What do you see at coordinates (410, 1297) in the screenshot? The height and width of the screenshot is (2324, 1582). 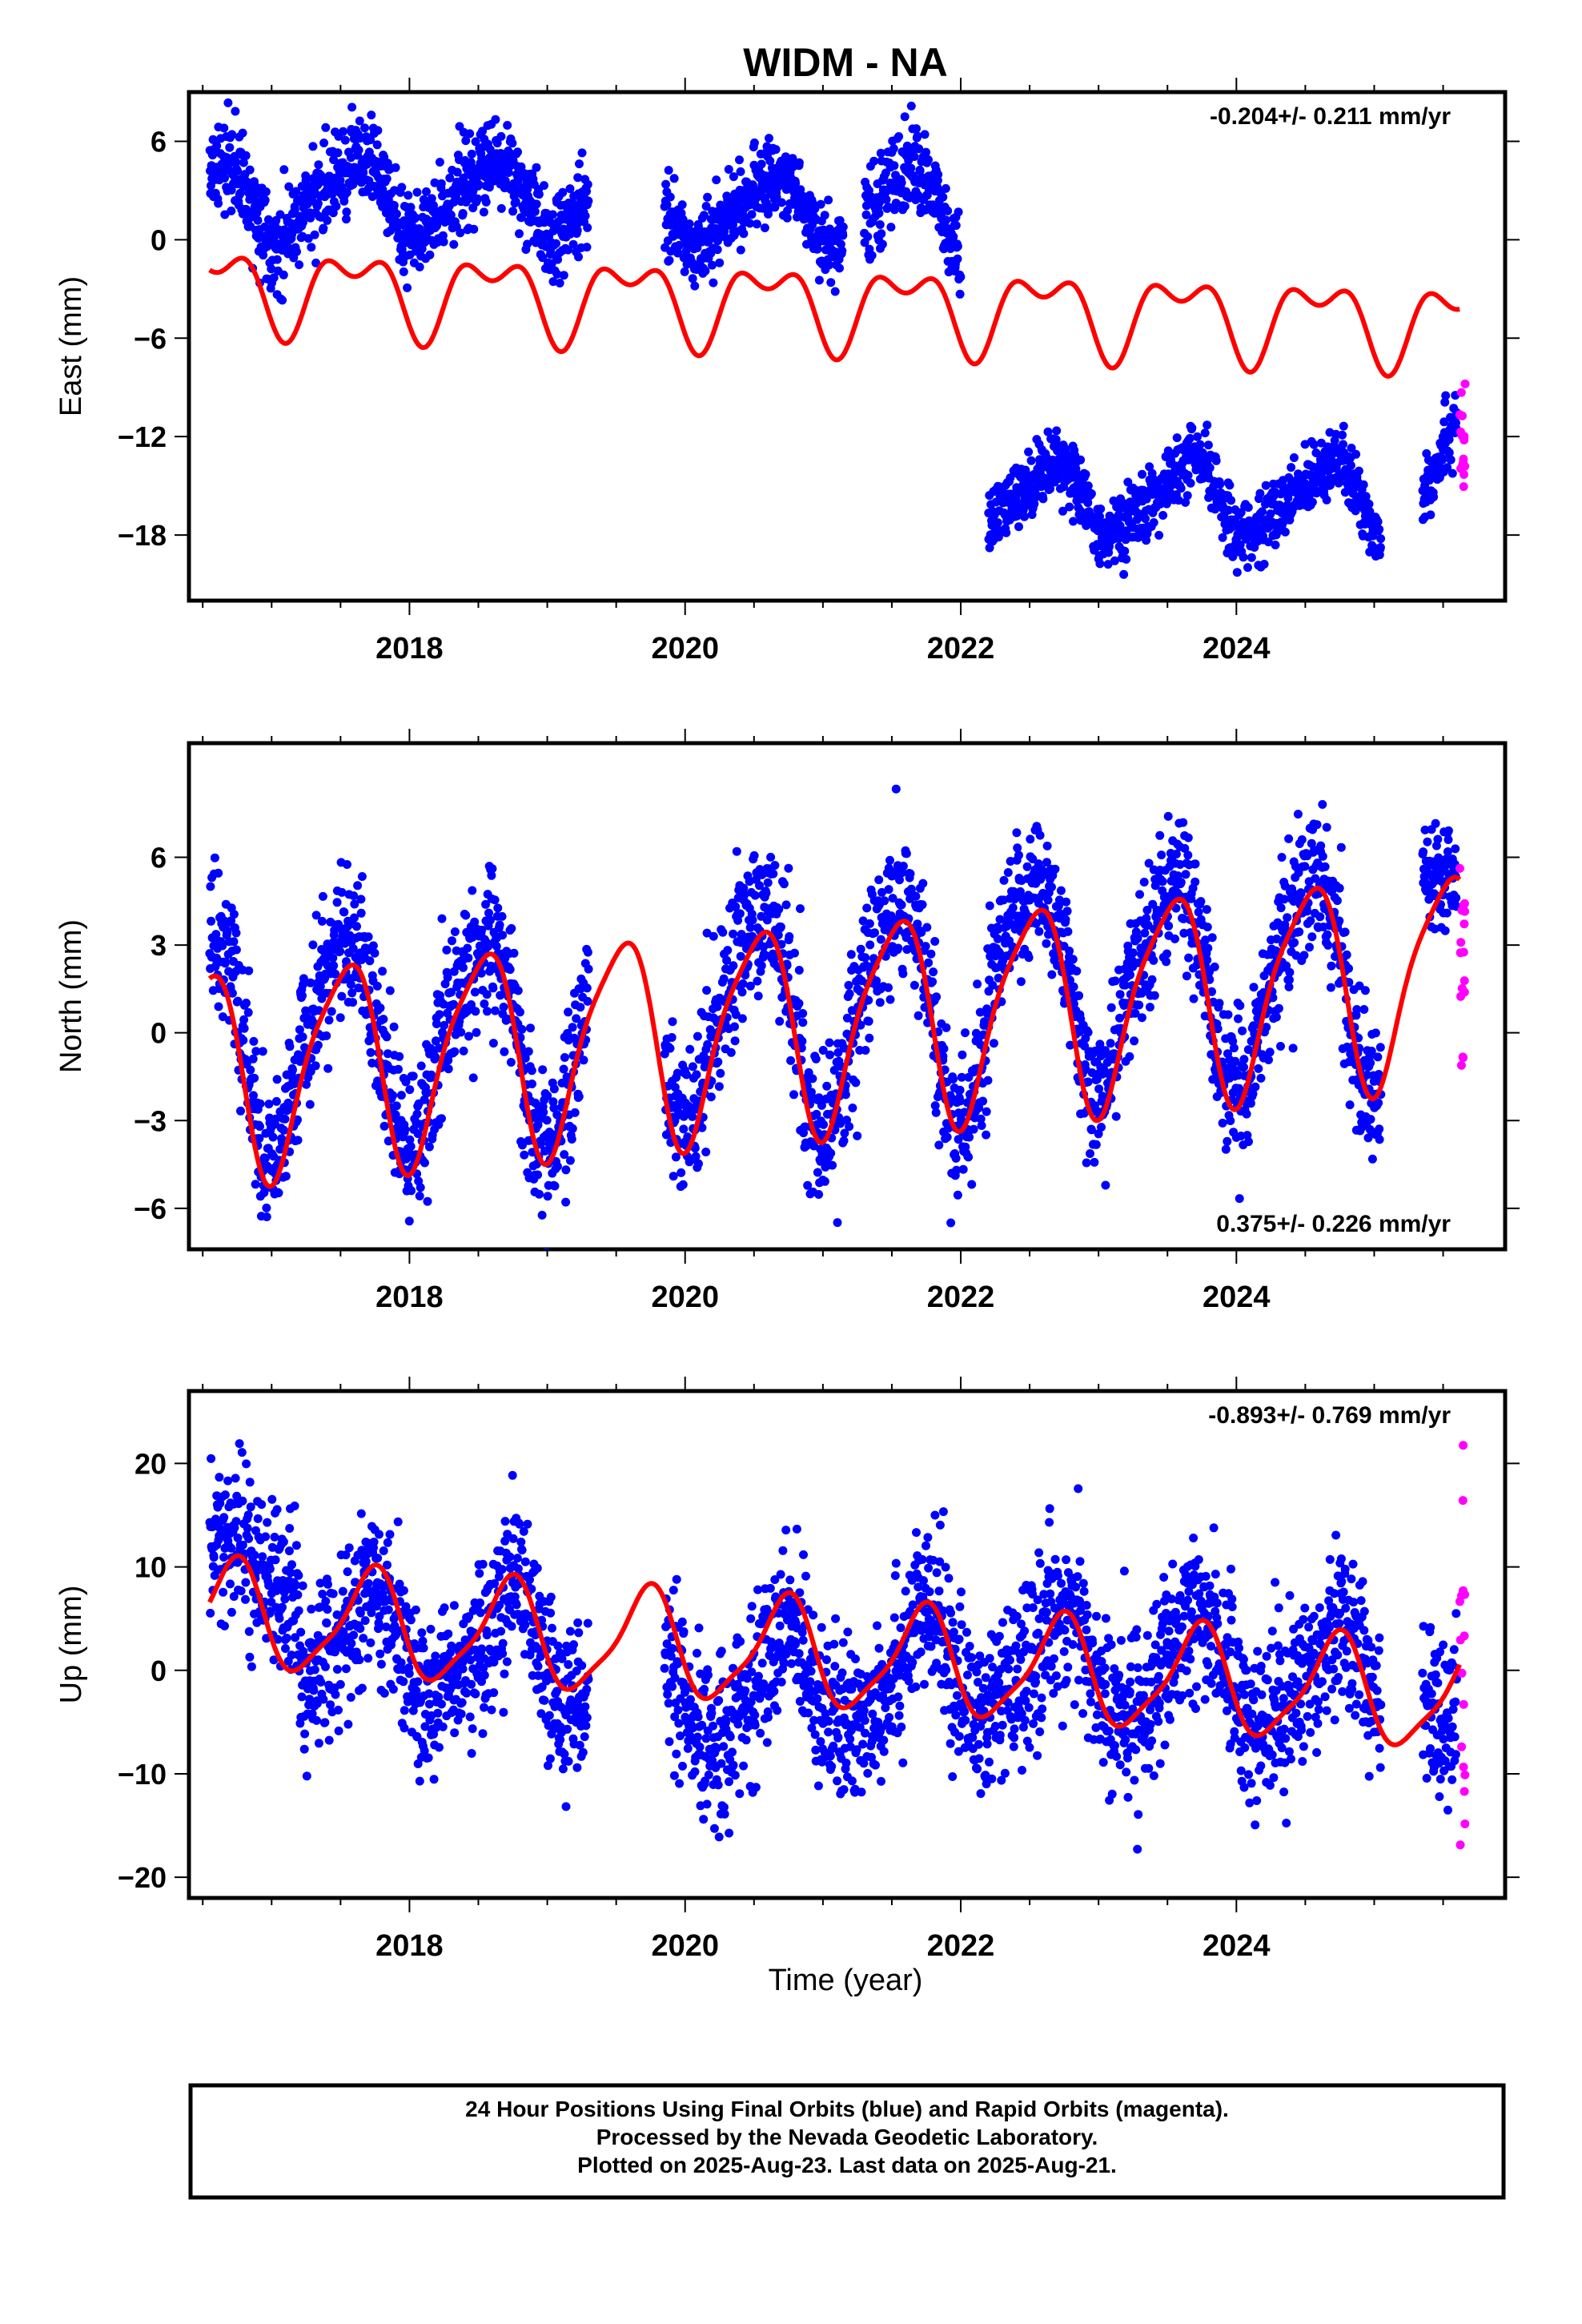 I see `north-x-tick-label: 2018` at bounding box center [410, 1297].